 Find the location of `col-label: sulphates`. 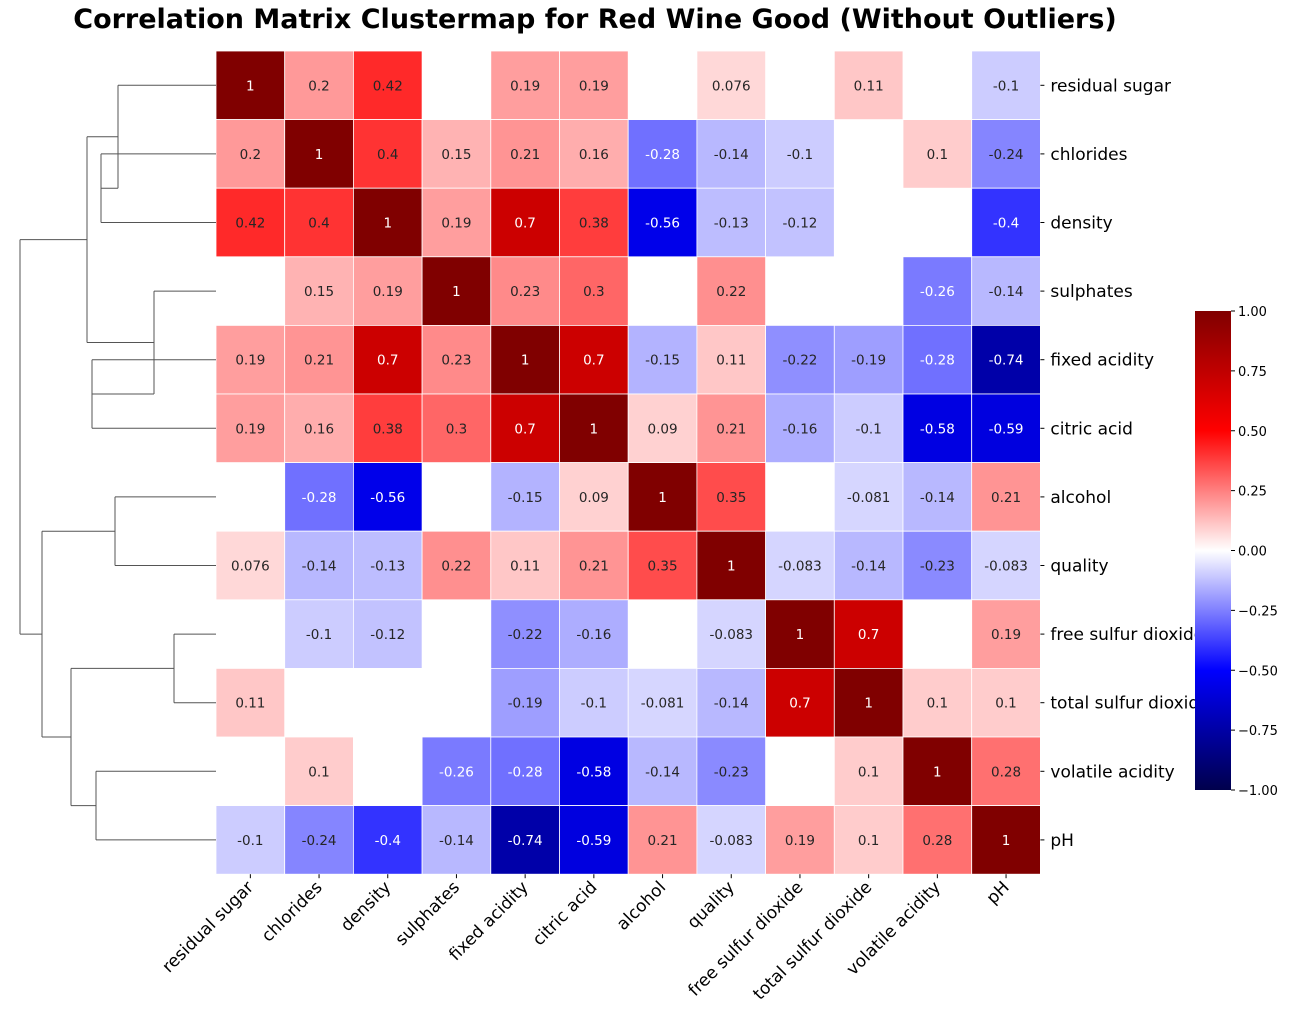

col-label: sulphates is located at coordinates (428, 913).